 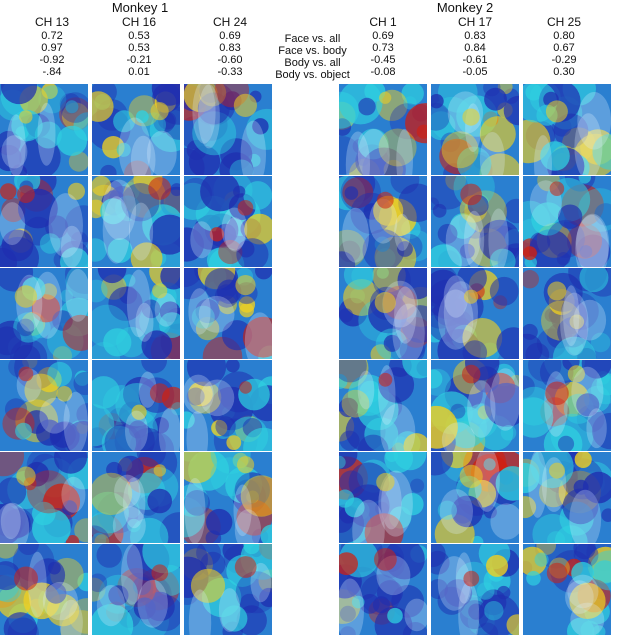 What do you see at coordinates (230, 72) in the screenshot?
I see `value-m1-ch24-body-object: -0.33` at bounding box center [230, 72].